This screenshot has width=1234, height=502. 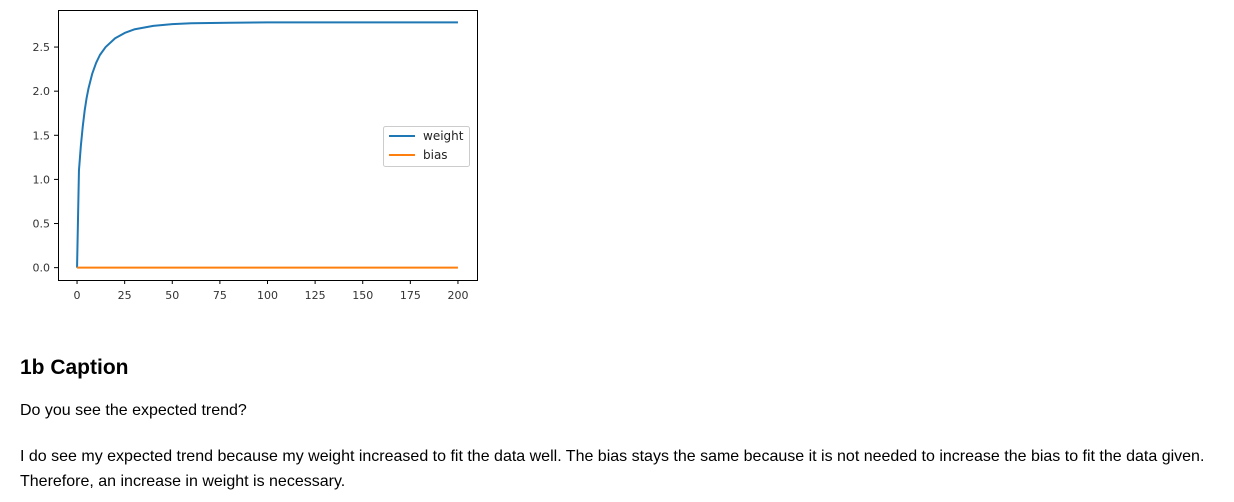 What do you see at coordinates (42, 179) in the screenshot?
I see `y-tick-label: 1.0` at bounding box center [42, 179].